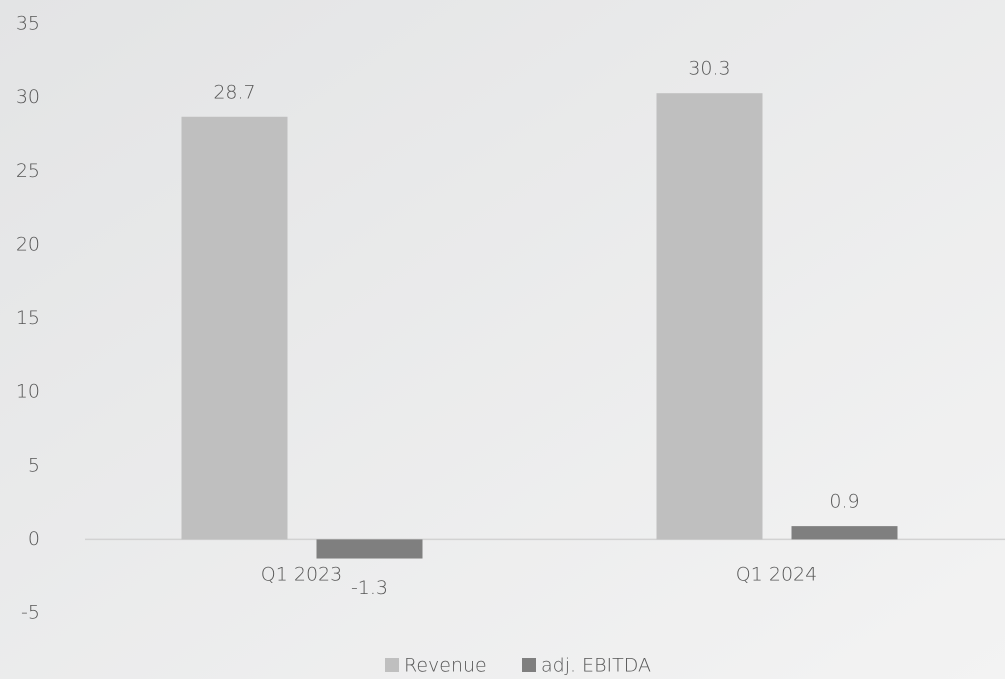 The width and height of the screenshot is (1005, 679). Describe the element at coordinates (28, 24) in the screenshot. I see `y-tick-label: 35` at that location.